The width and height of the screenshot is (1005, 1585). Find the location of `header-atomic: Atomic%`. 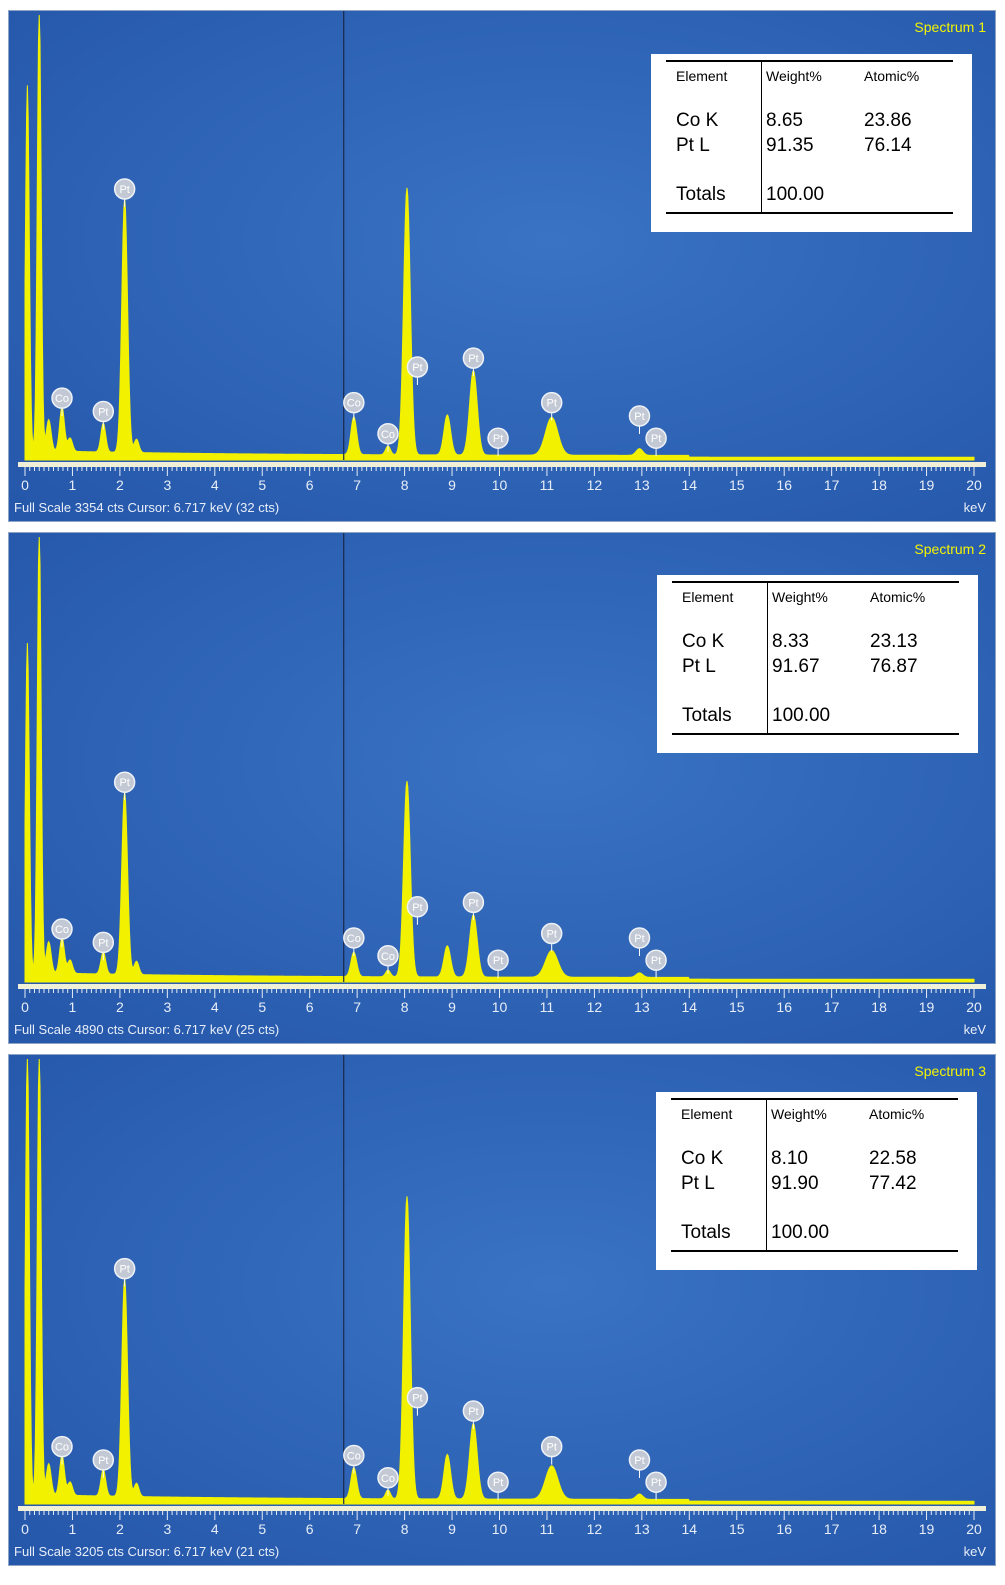

header-atomic: Atomic% is located at coordinates (898, 597).